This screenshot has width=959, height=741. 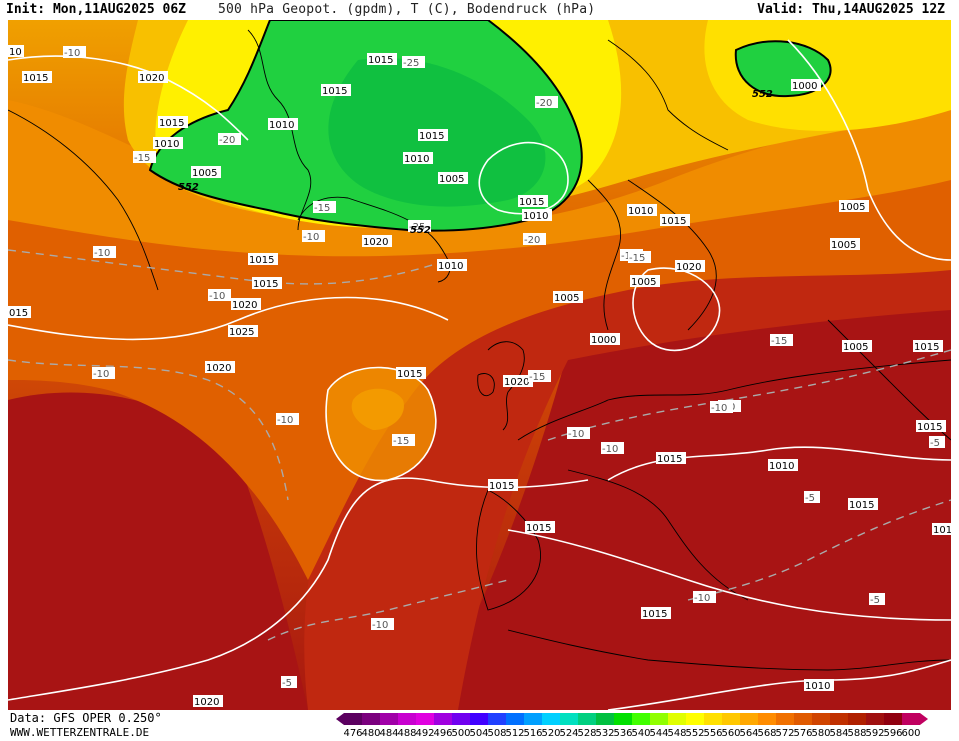 I want to click on legend-tick-label: 512, so click(x=514, y=733).